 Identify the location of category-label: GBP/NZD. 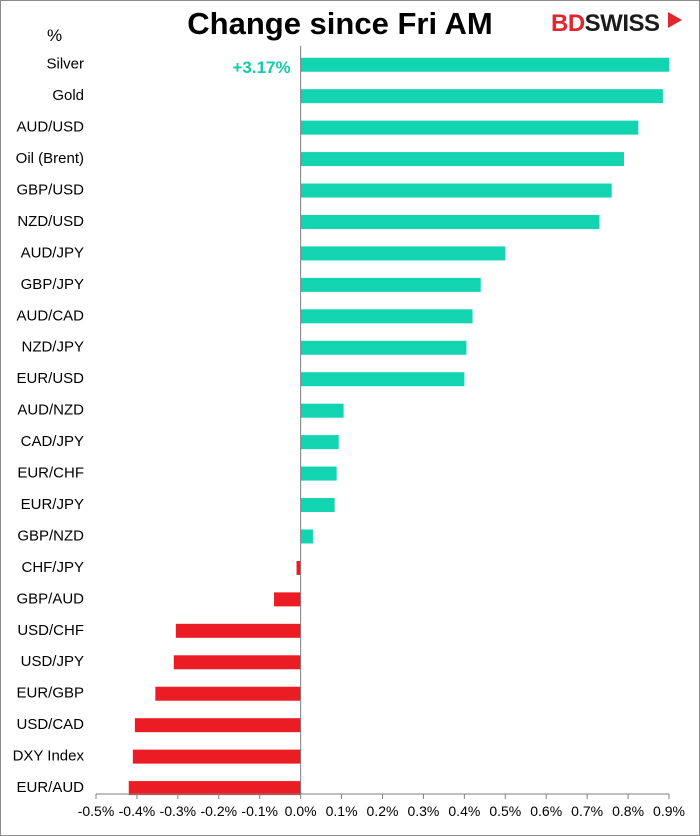
(50, 535).